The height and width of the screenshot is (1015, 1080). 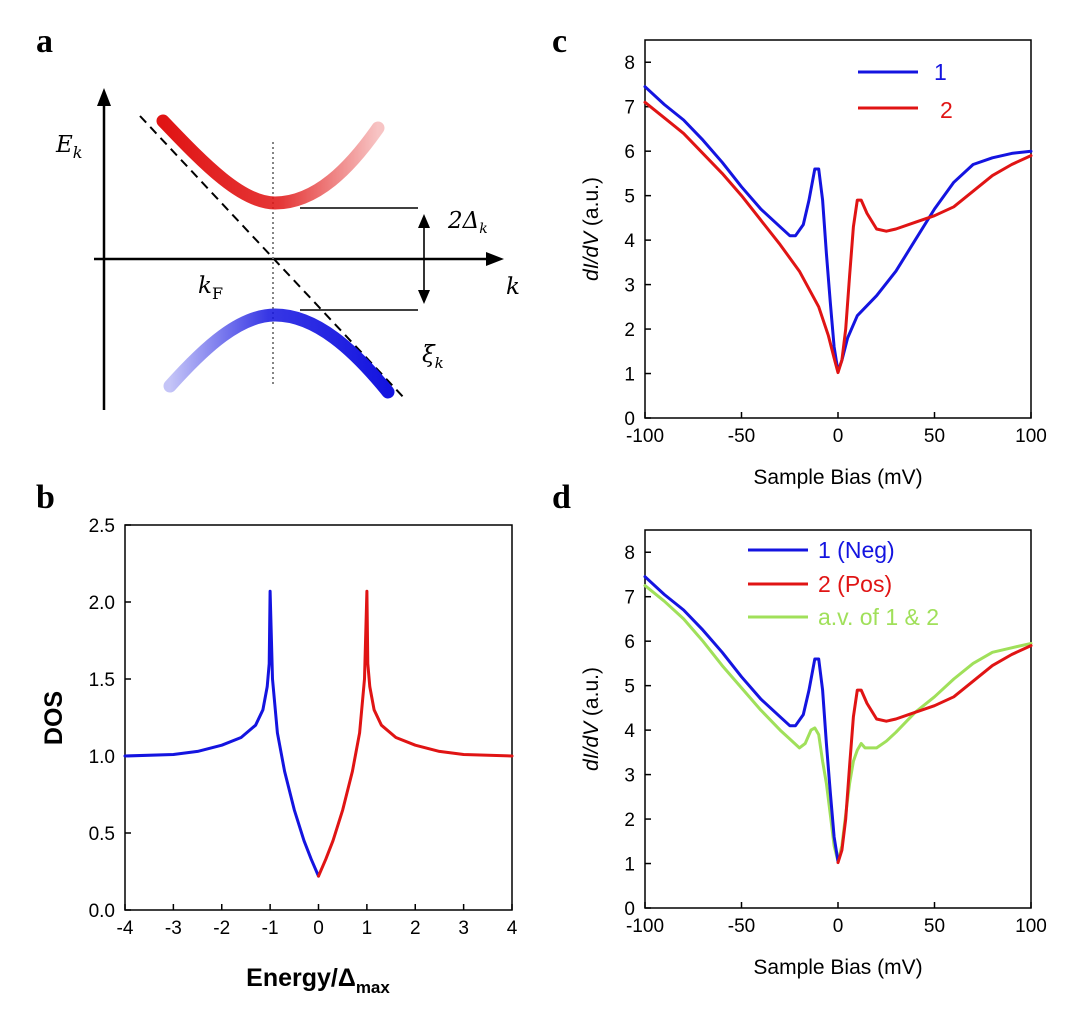 I want to click on b-series-blue-line, so click(x=221, y=733).